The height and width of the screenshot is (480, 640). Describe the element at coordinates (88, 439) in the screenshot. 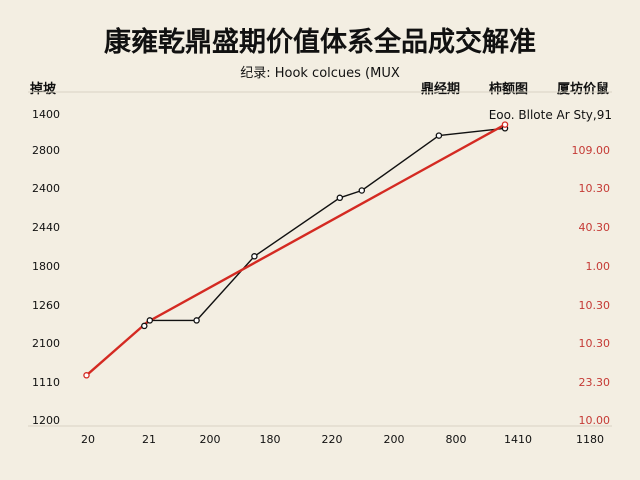

I see `x-tick-label: 20` at that location.